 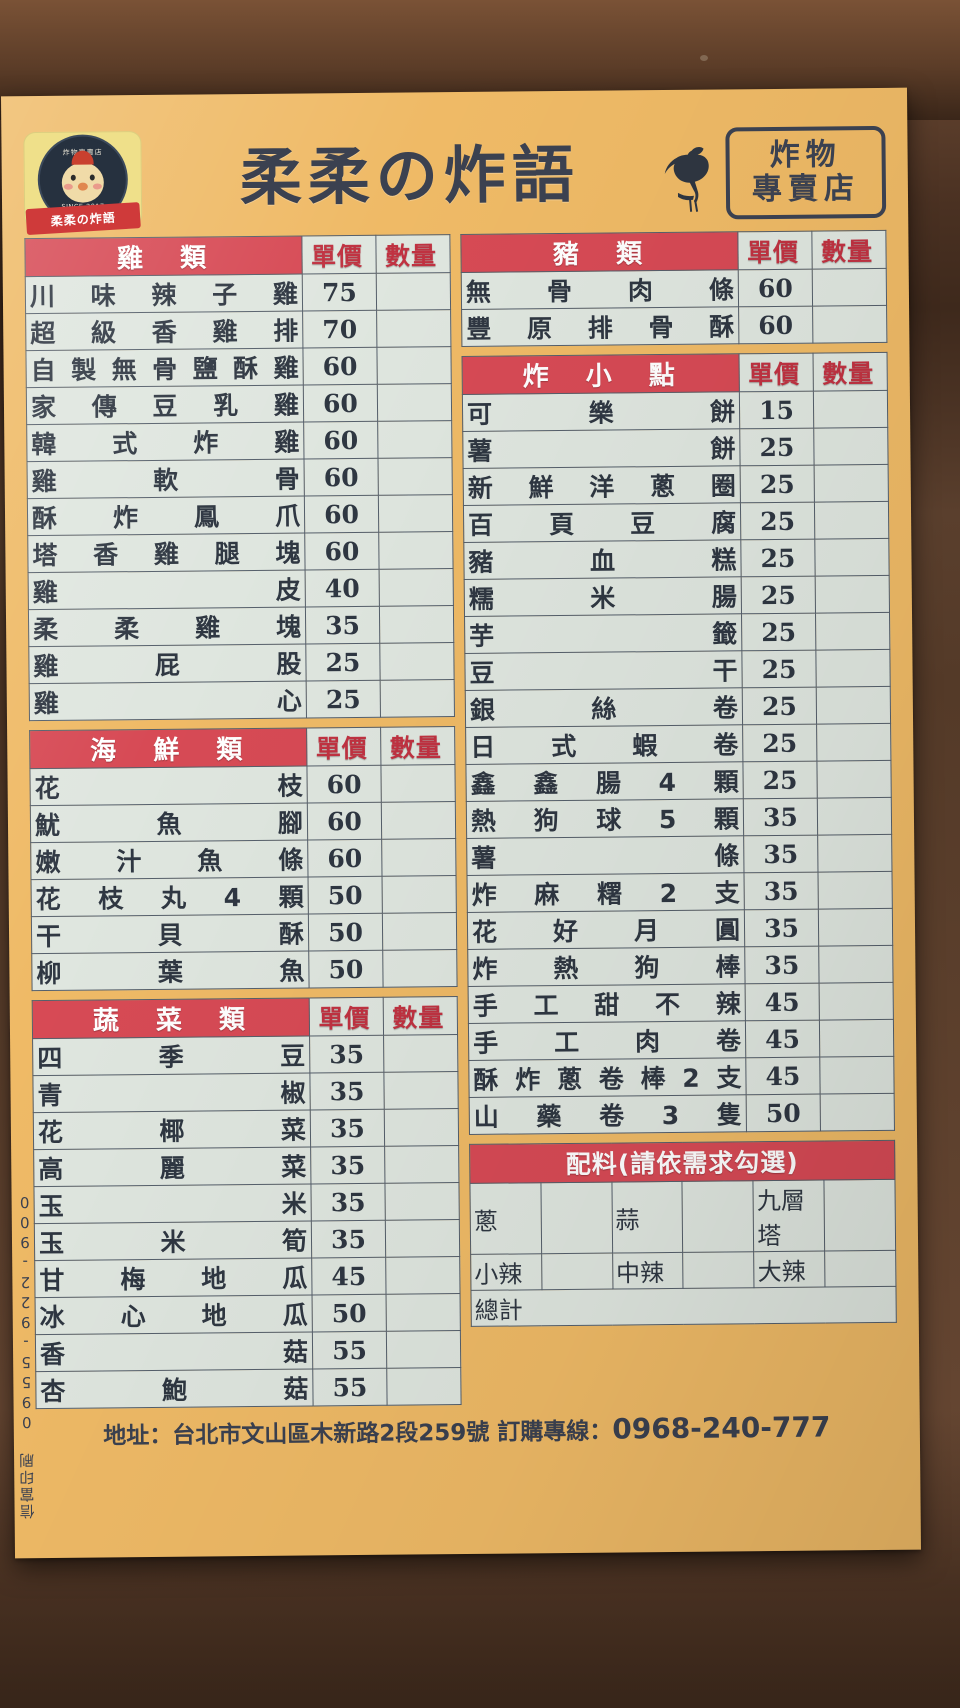 I want to click on menu-item-name: 炸熱狗棒, so click(x=606, y=966).